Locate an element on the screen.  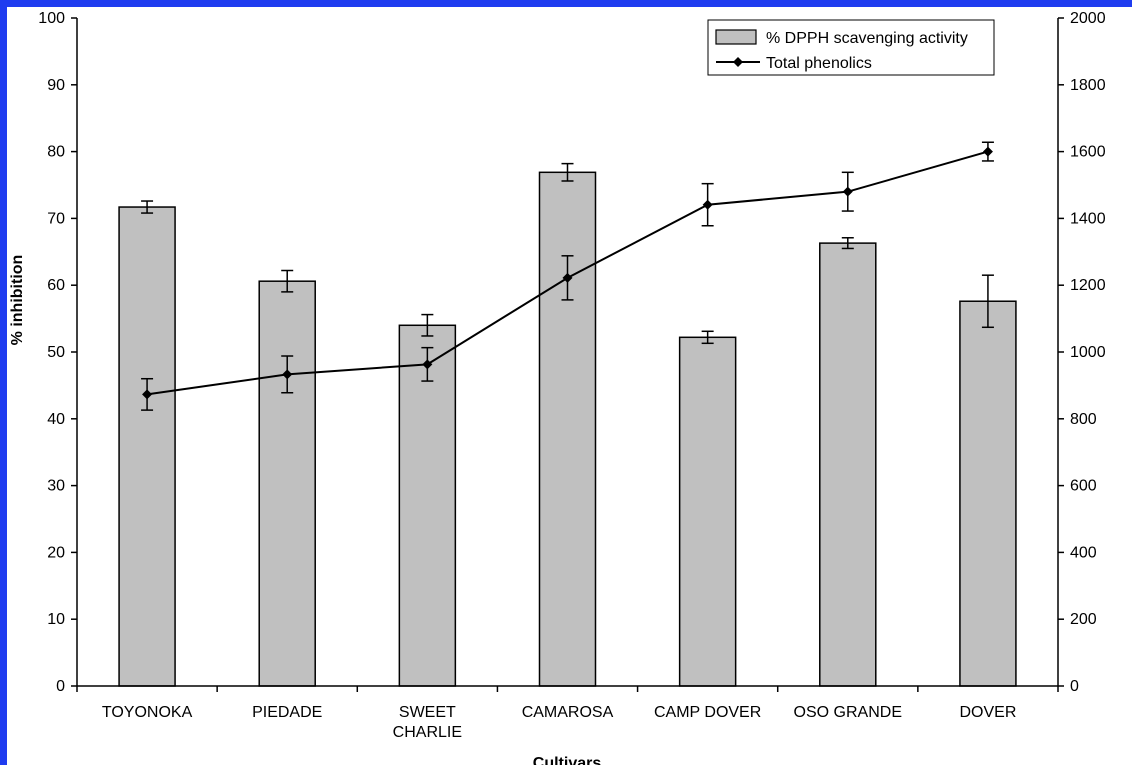
frame-border-top is located at coordinates (566, 3).